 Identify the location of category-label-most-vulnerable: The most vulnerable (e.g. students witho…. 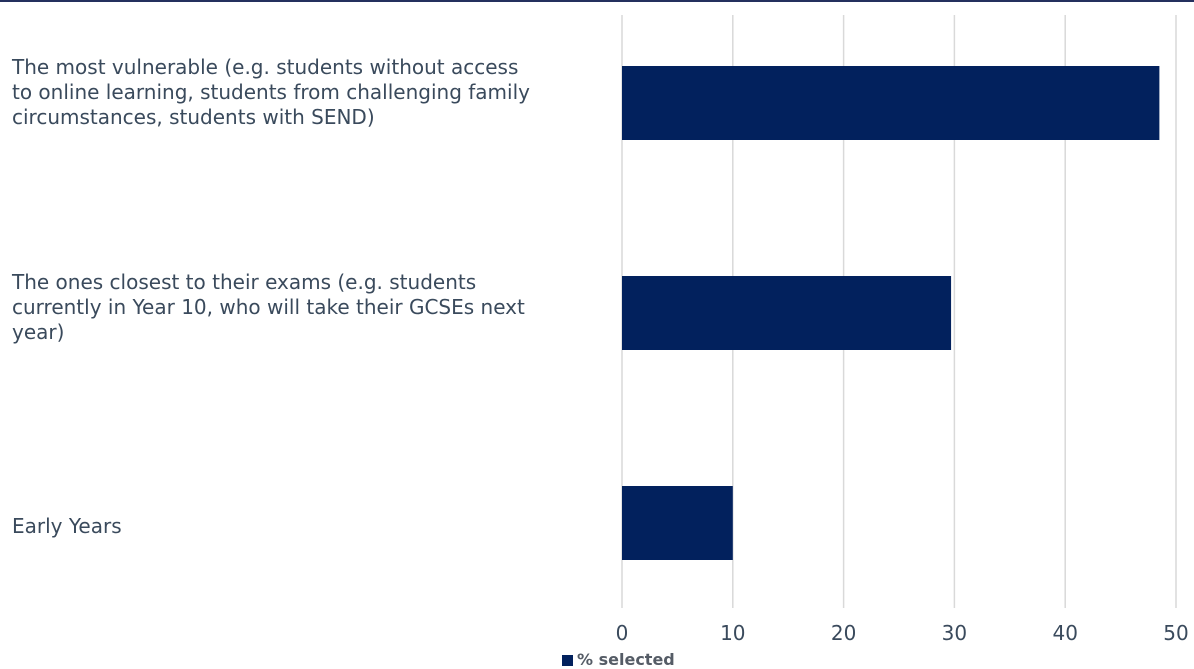
(271, 92).